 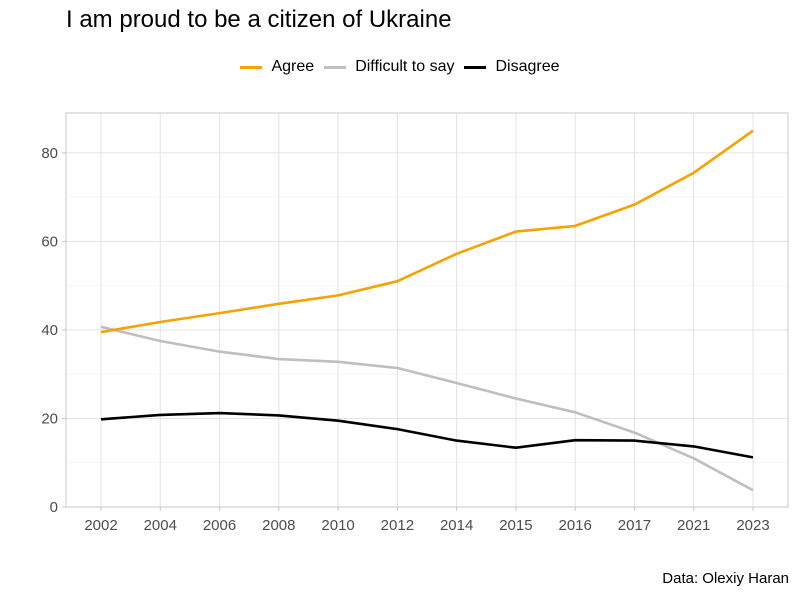 What do you see at coordinates (337, 525) in the screenshot?
I see `x-tick-label: 2010` at bounding box center [337, 525].